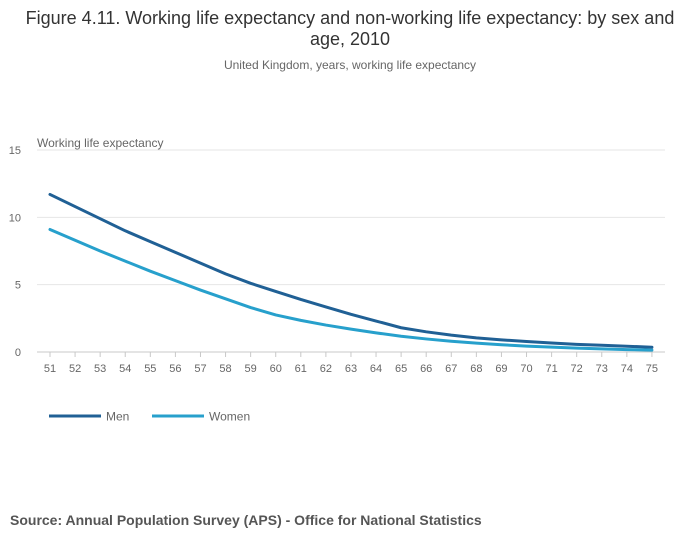  I want to click on y-axis-ticks: 0 5 10 15, so click(15, 252).